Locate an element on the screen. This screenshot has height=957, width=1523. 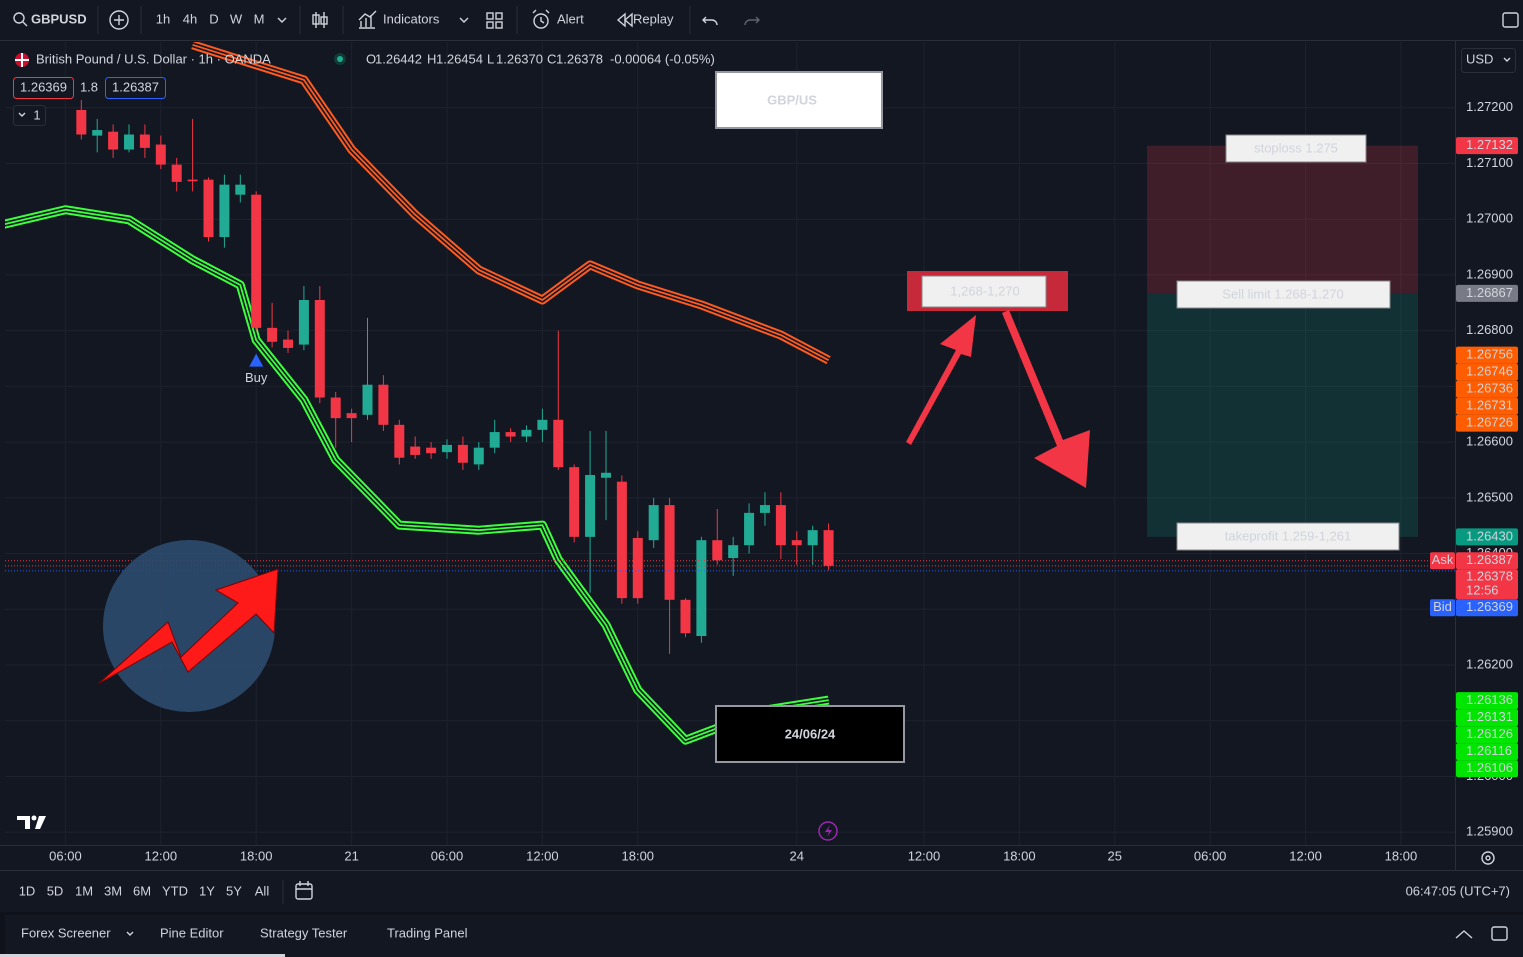
range-button: 5Y is located at coordinates (234, 890).